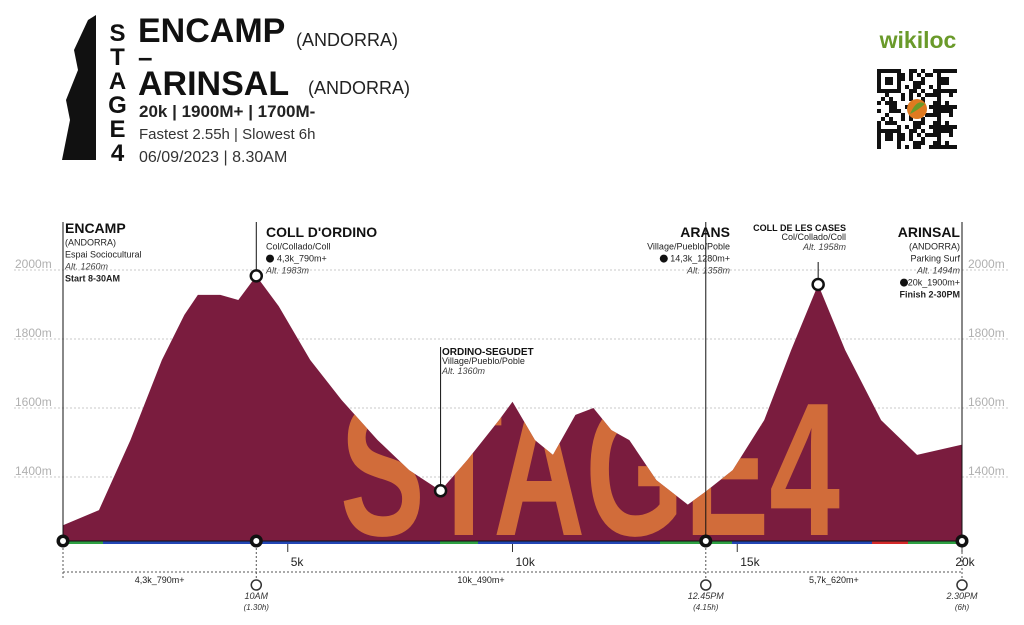 The image size is (1024, 625). Describe the element at coordinates (90, 243) in the screenshot. I see `waypoint-info: (ANDORRA)` at that location.